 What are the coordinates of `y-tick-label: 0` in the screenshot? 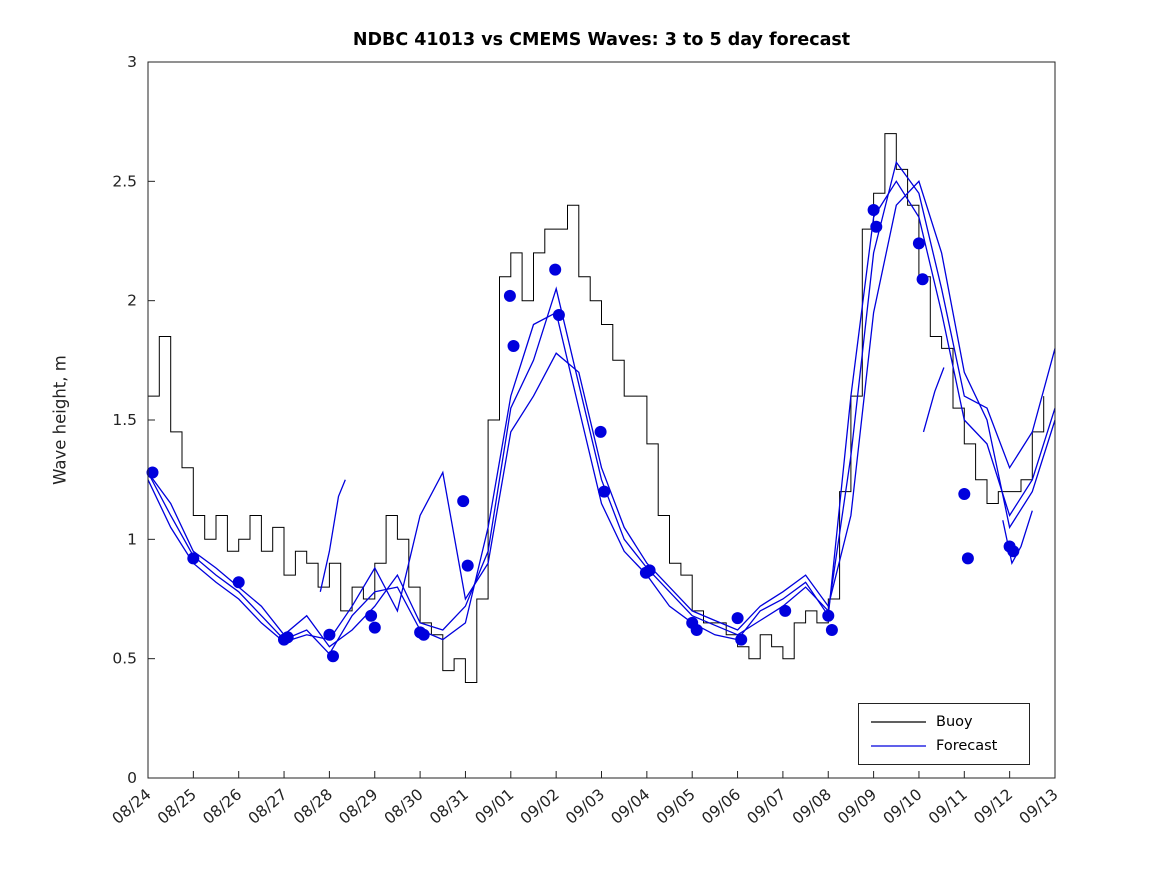 It's located at (132, 778).